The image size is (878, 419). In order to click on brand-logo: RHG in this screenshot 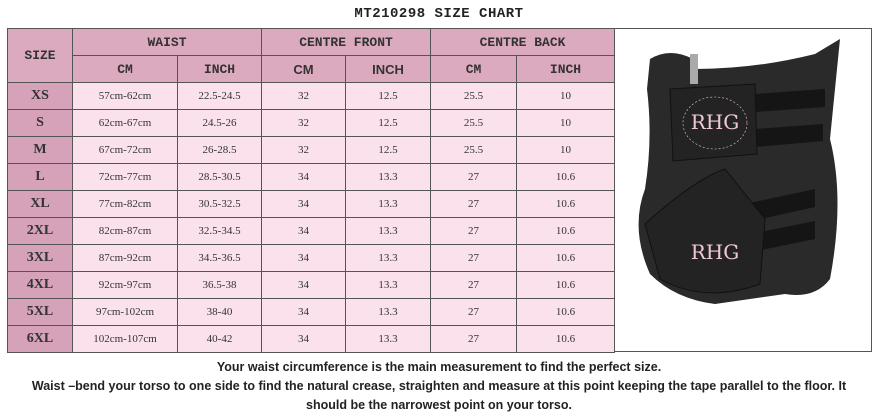, I will do `click(715, 122)`.